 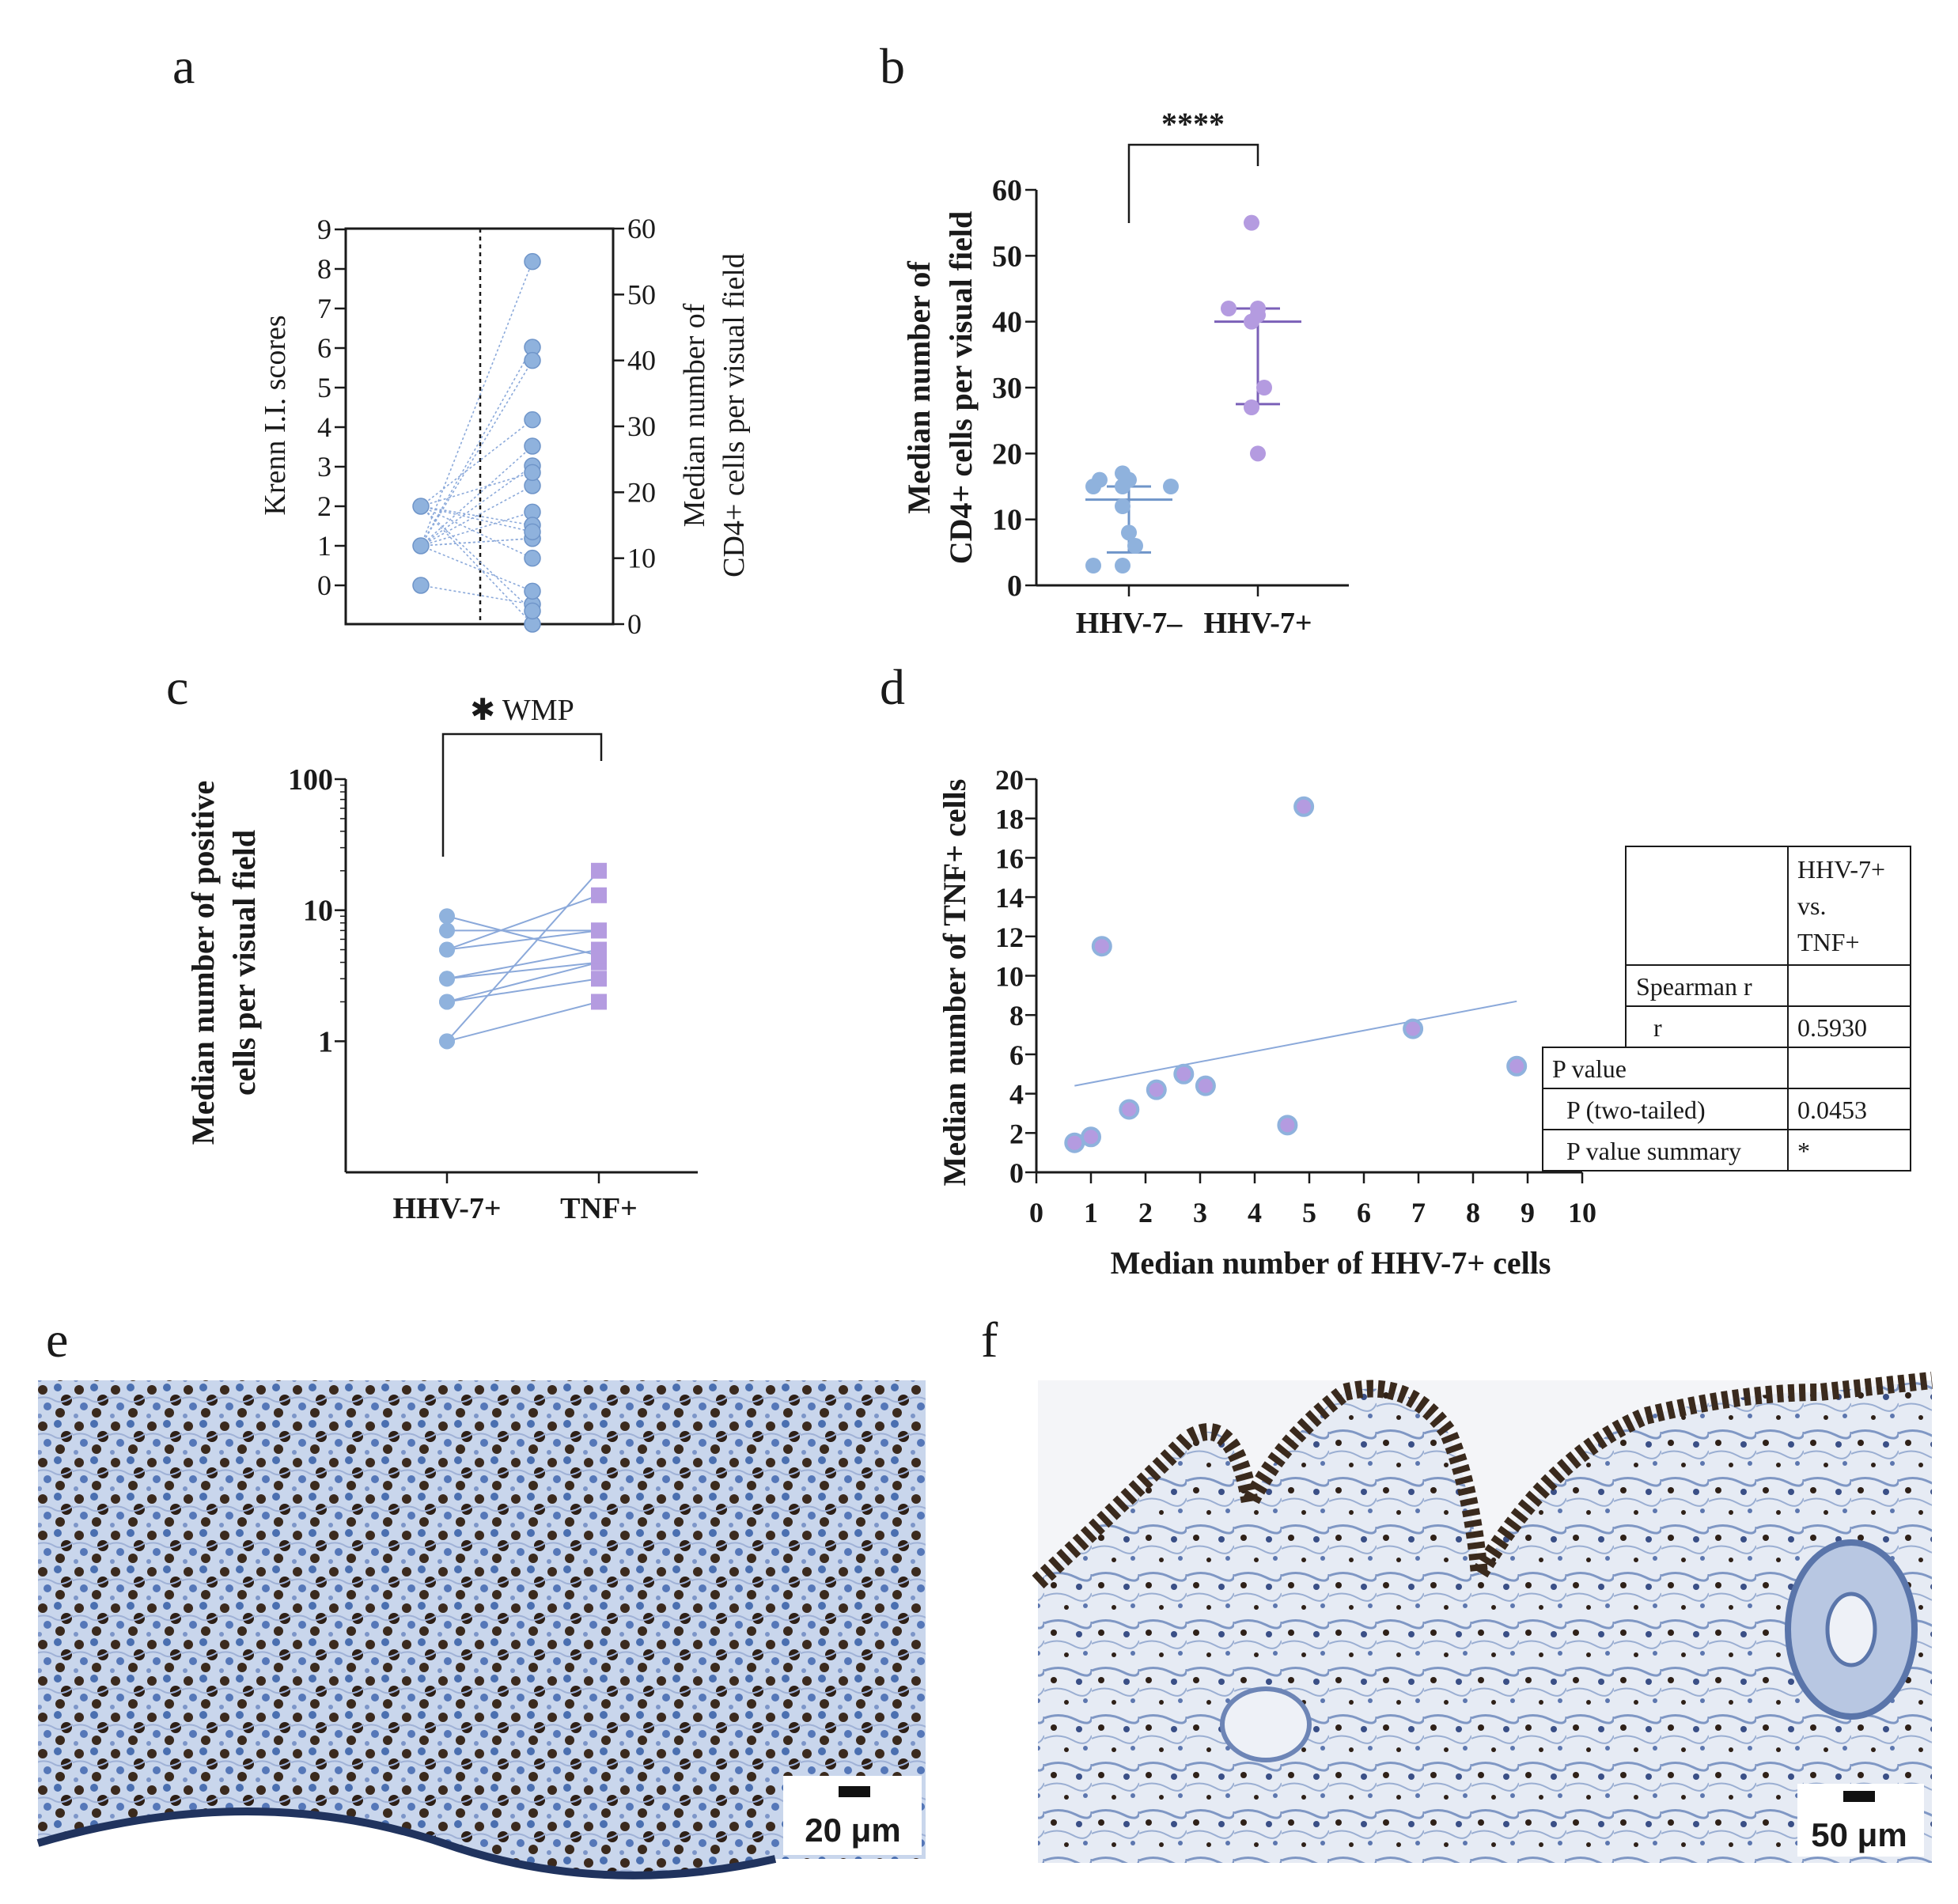 What do you see at coordinates (1859, 1797) in the screenshot?
I see `scale-bar-f` at bounding box center [1859, 1797].